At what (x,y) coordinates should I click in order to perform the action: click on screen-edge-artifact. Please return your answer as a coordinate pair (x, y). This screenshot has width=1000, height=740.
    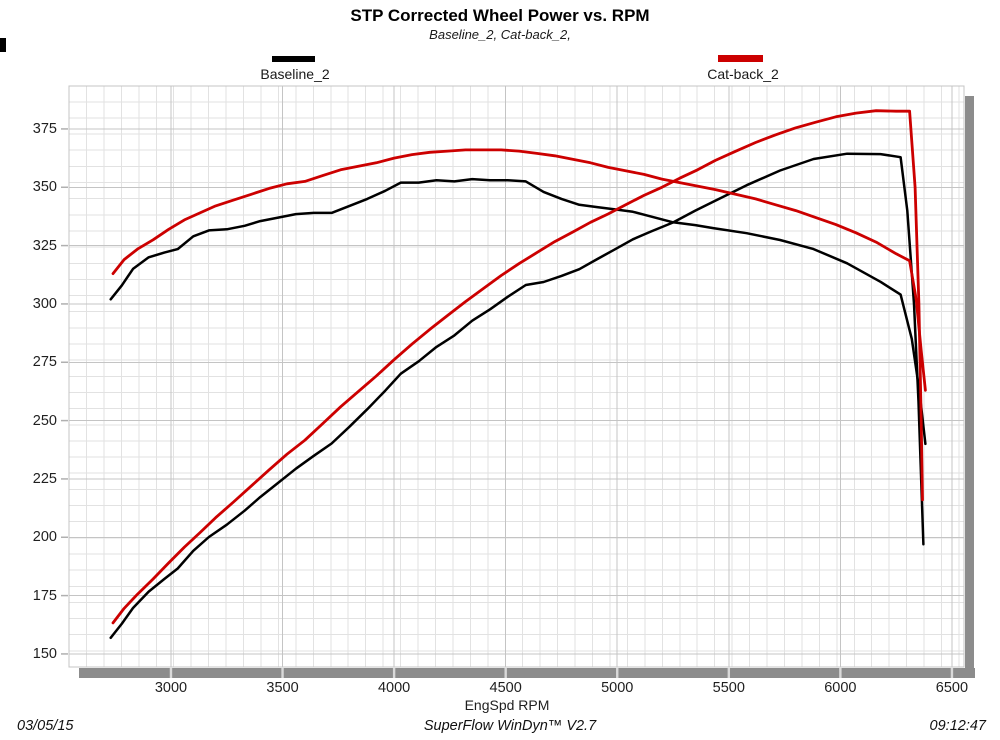
    Looking at the image, I should click on (3, 45).